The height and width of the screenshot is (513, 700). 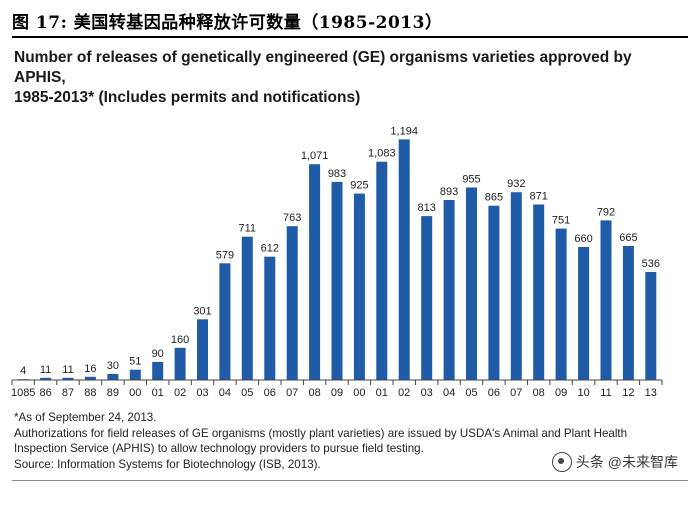 I want to click on data-label-9: 579, so click(x=225, y=255).